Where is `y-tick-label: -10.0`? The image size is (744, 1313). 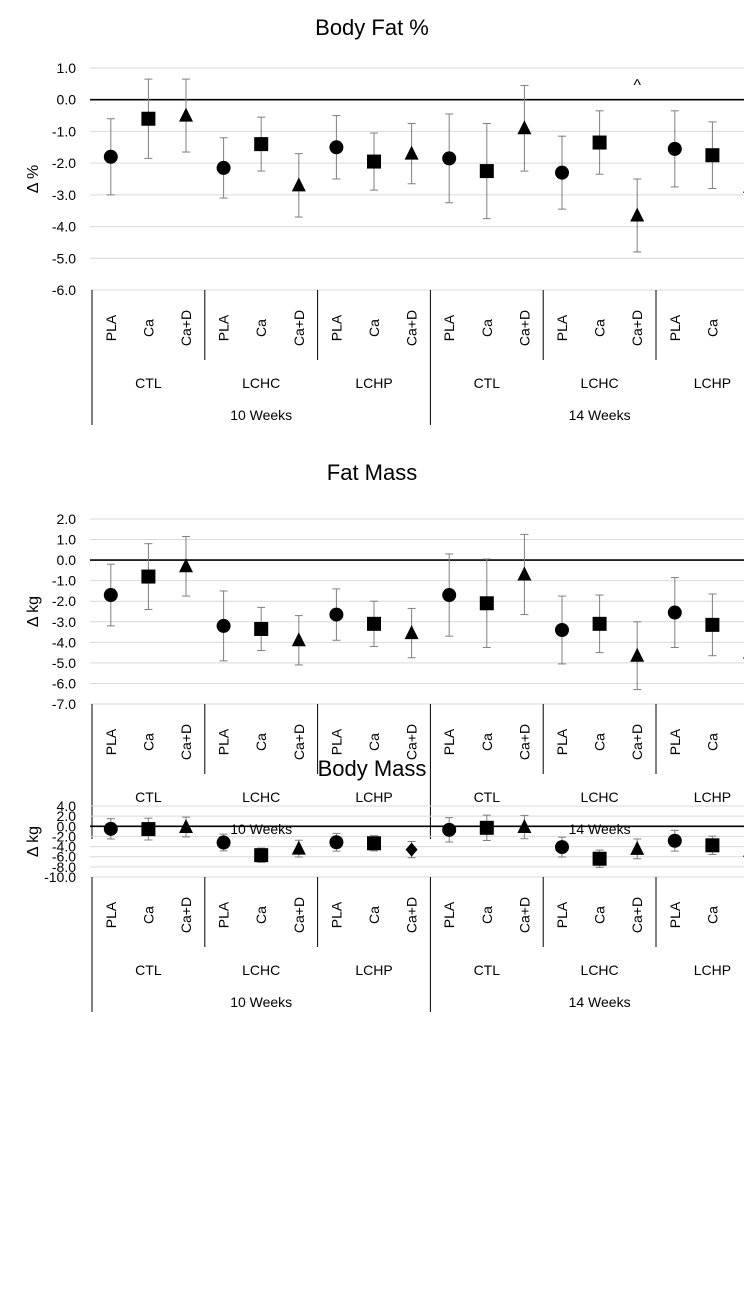 y-tick-label: -10.0 is located at coordinates (60, 877).